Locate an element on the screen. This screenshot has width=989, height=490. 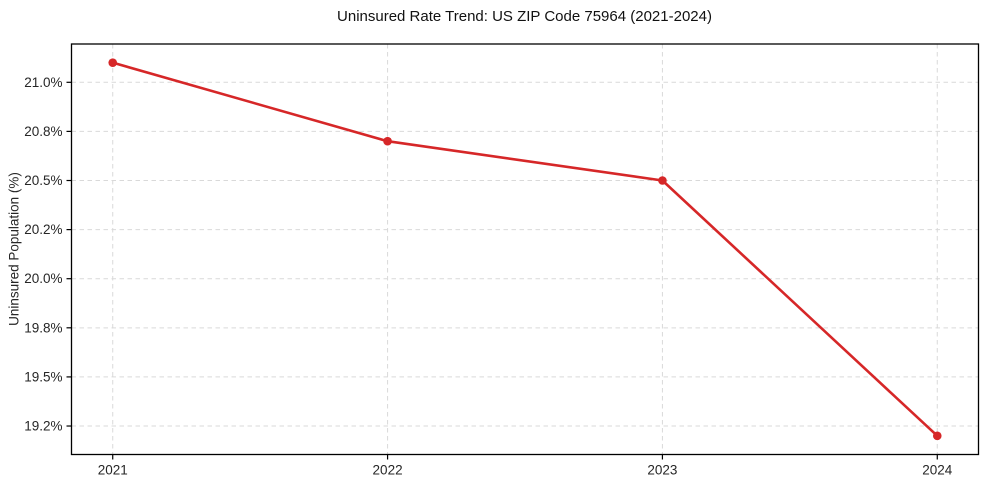
y-tick-label: 21.0% is located at coordinates (43, 82).